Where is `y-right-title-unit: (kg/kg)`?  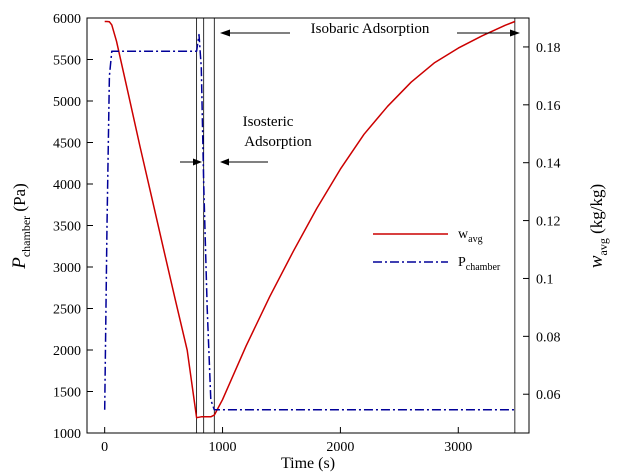
y-right-title-unit: (kg/kg) is located at coordinates (596, 211).